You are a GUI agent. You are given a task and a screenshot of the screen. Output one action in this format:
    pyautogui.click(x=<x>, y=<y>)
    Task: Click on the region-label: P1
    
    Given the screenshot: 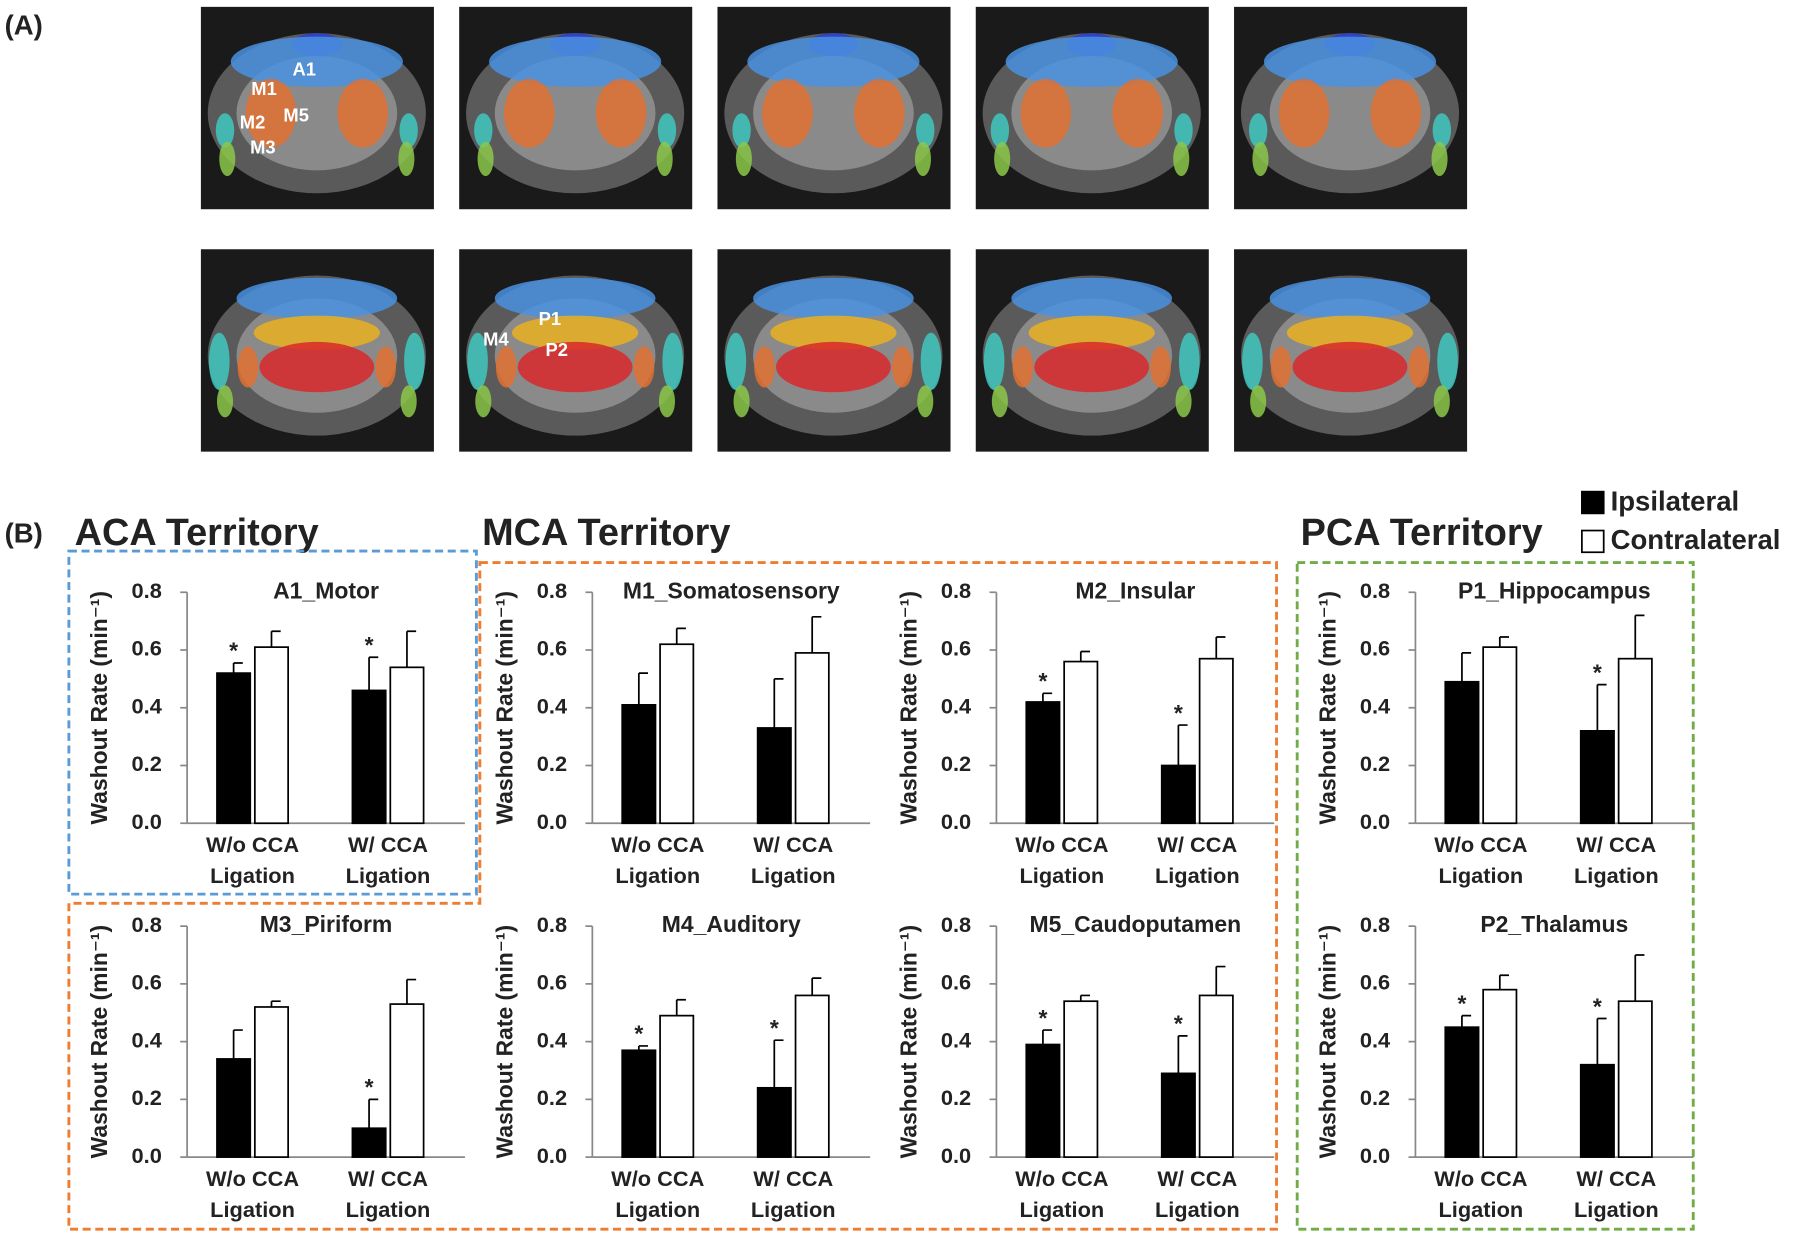 What is the action you would take?
    pyautogui.click(x=550, y=318)
    